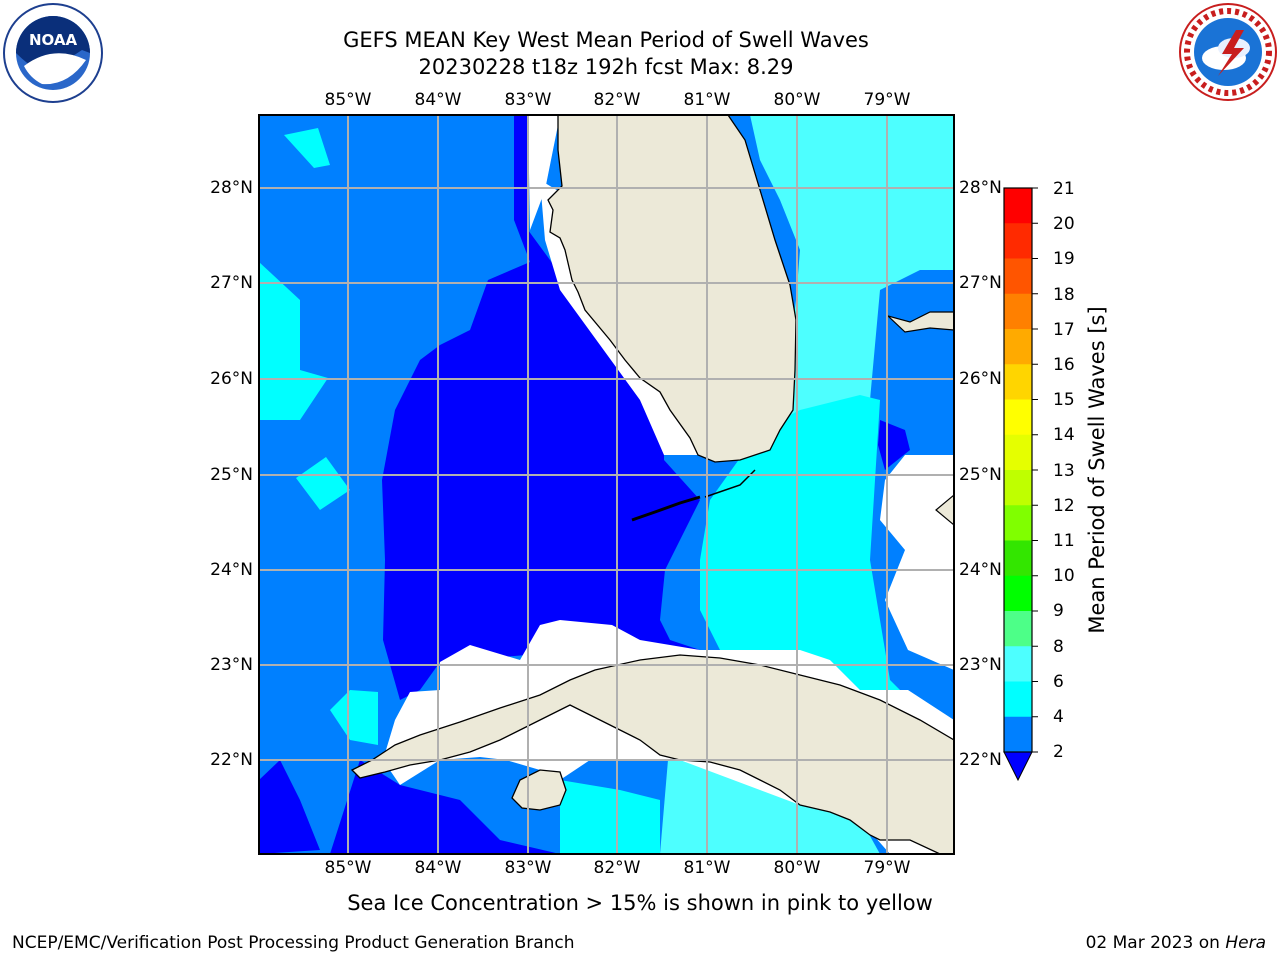  I want to click on field-6-8s-atlantic, so click(852, 267).